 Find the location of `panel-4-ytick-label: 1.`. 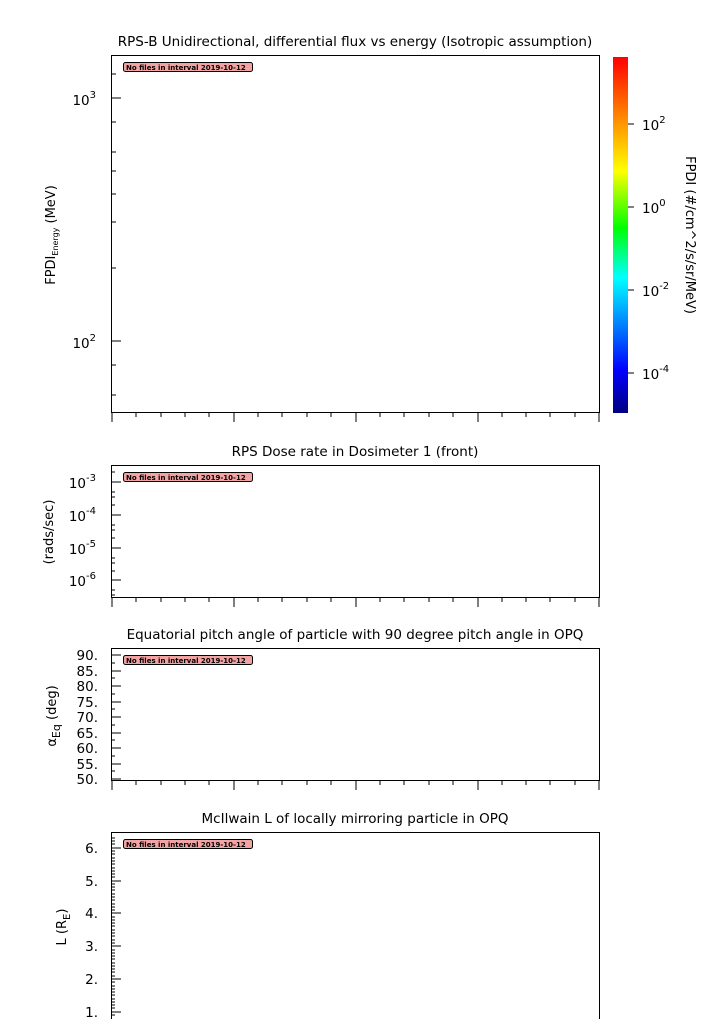

panel-4-ytick-label: 1. is located at coordinates (91, 1012).